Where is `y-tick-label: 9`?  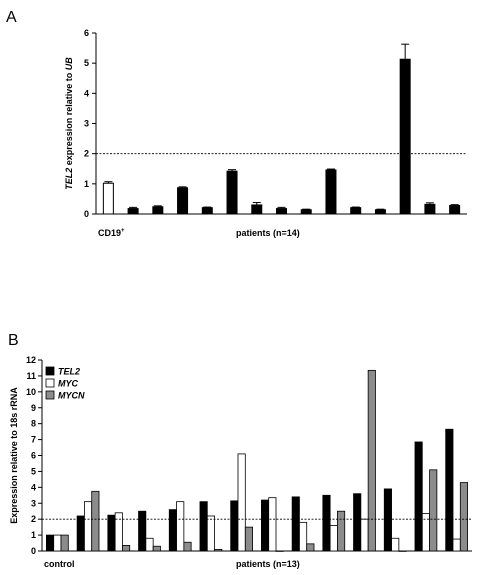 y-tick-label: 9 is located at coordinates (33, 408).